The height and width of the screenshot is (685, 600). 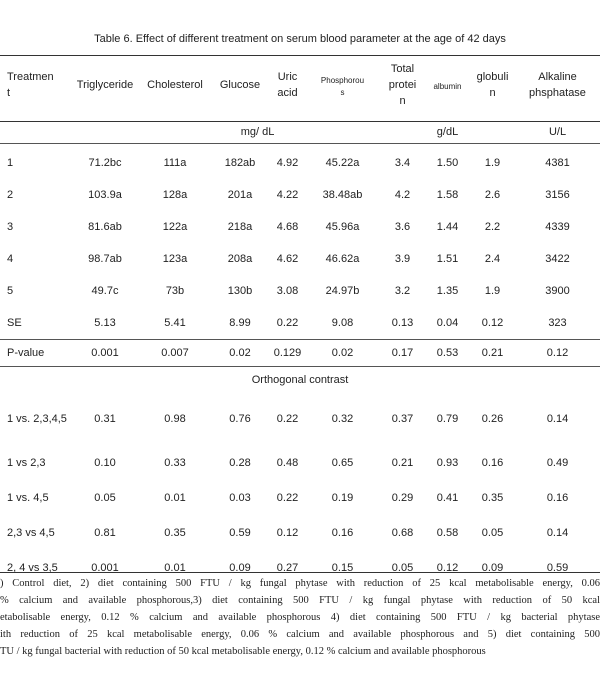 What do you see at coordinates (557, 323) in the screenshot?
I see `table-cell: 323` at bounding box center [557, 323].